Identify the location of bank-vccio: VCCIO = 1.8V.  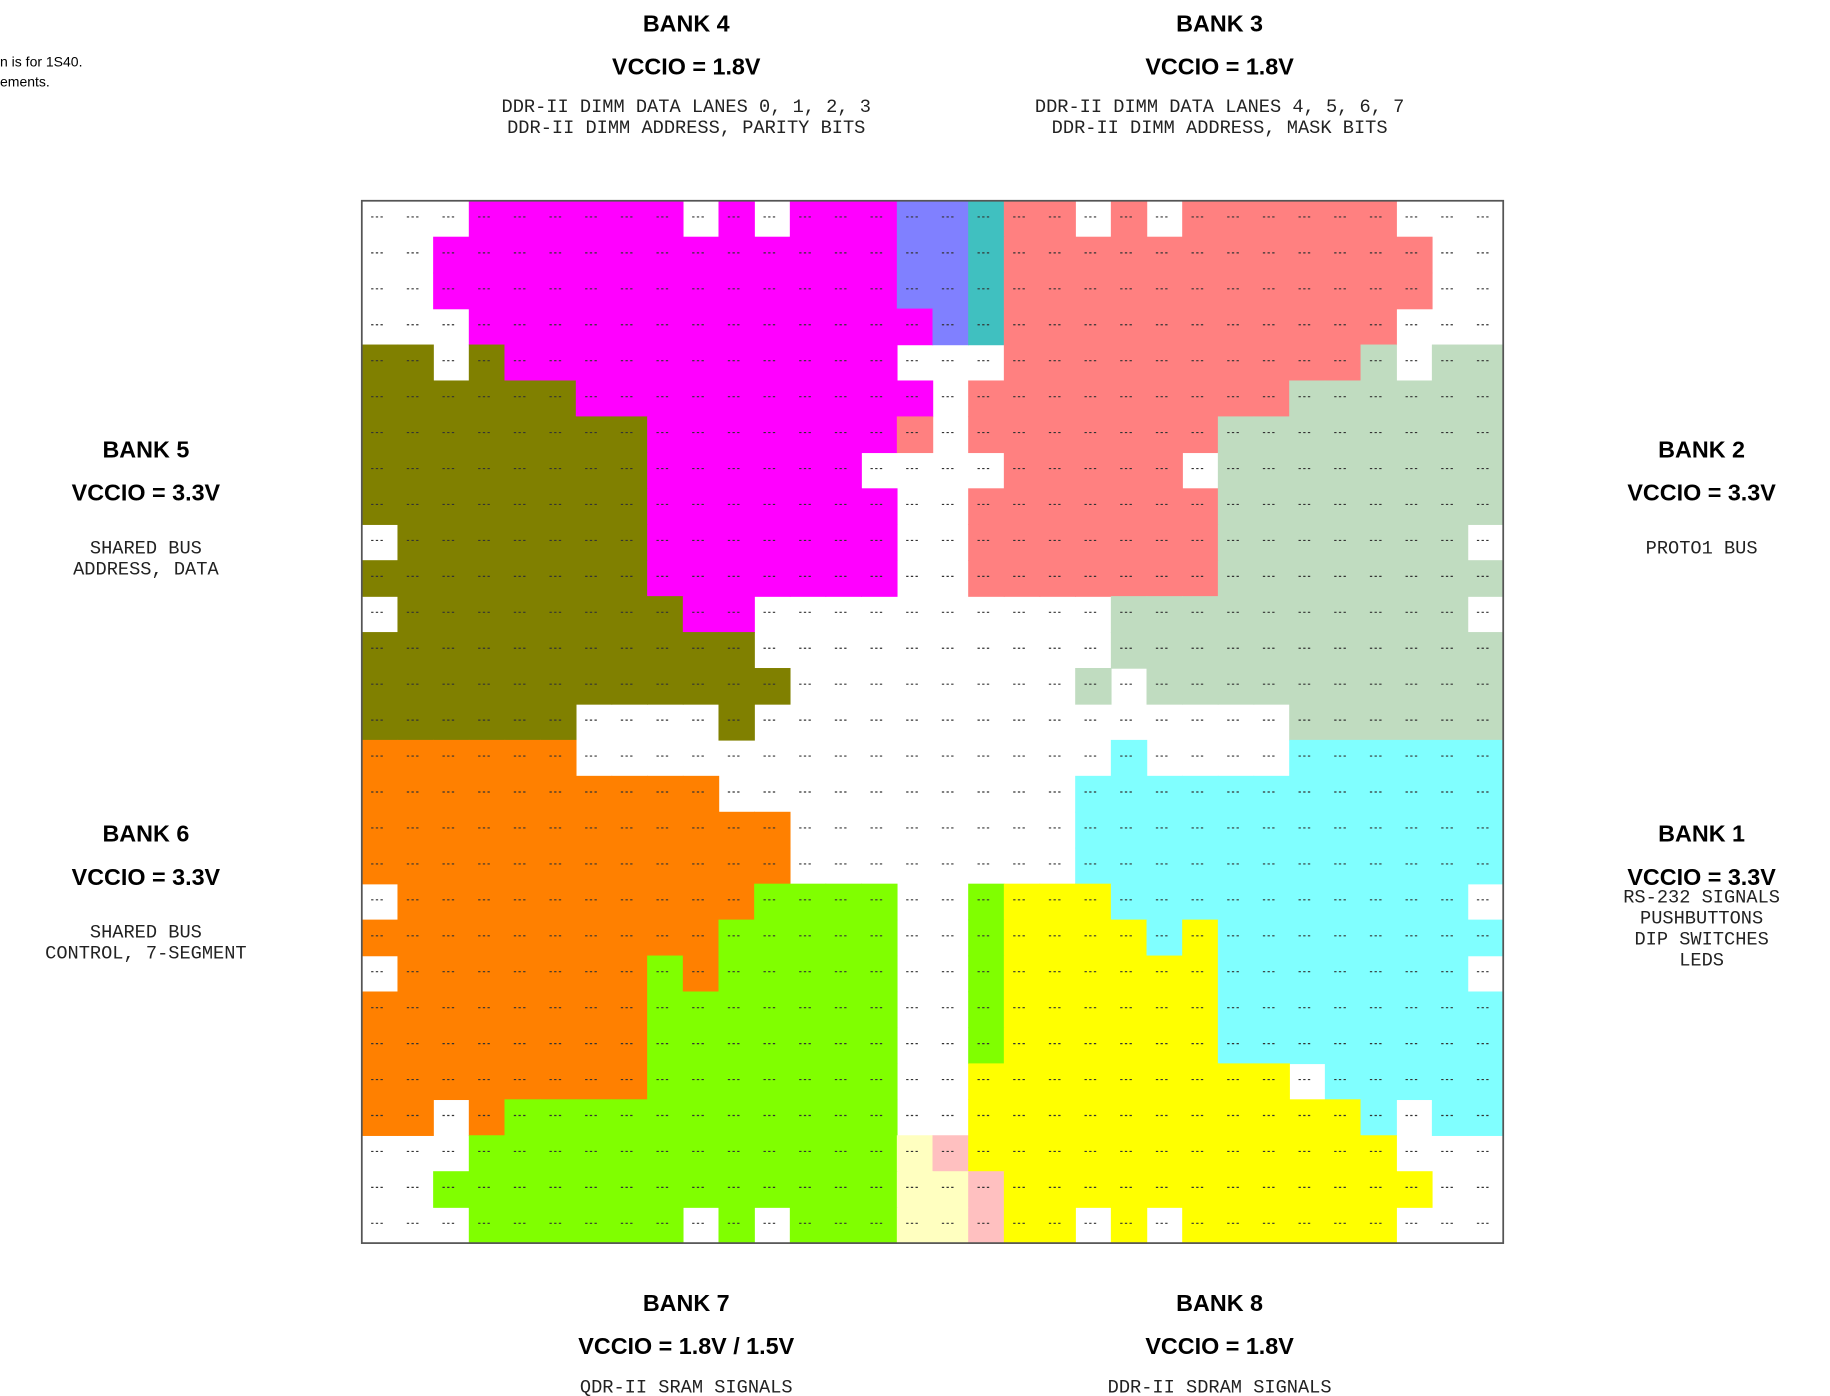
(1219, 67).